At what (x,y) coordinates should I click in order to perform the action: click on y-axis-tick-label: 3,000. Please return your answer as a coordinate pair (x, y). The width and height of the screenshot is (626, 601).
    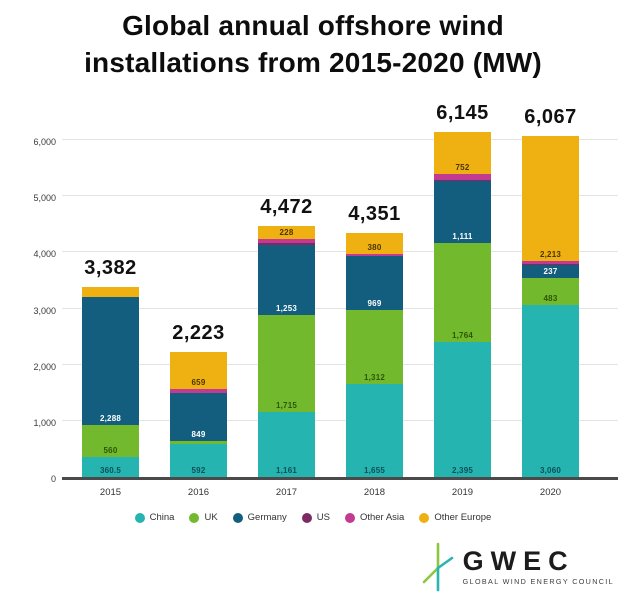
    Looking at the image, I should click on (44, 310).